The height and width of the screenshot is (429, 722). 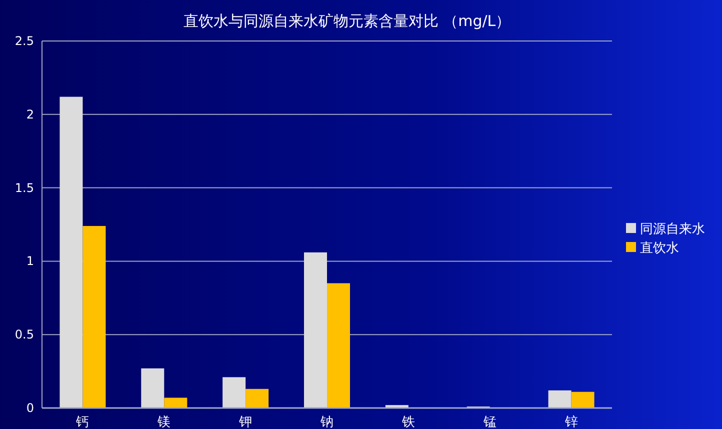 What do you see at coordinates (24, 41) in the screenshot?
I see `y-tick-label: 2.5` at bounding box center [24, 41].